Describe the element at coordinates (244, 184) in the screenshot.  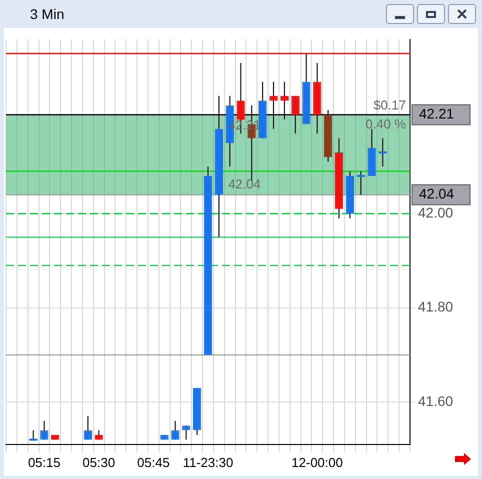
I see `annotation: 42.04` at that location.